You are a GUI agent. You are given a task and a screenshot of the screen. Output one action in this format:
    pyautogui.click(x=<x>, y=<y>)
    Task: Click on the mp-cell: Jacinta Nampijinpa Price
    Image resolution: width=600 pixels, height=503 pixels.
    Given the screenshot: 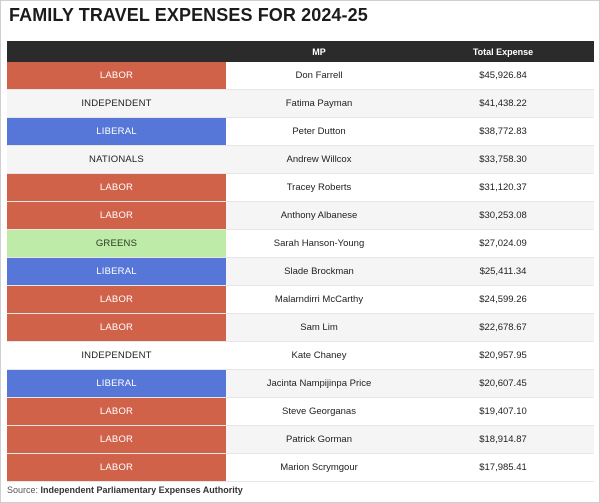 What is the action you would take?
    pyautogui.click(x=319, y=383)
    